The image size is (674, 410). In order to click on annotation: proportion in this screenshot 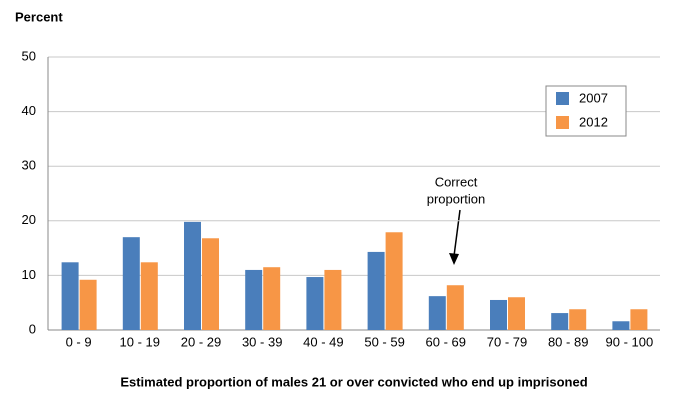, I will do `click(456, 198)`.